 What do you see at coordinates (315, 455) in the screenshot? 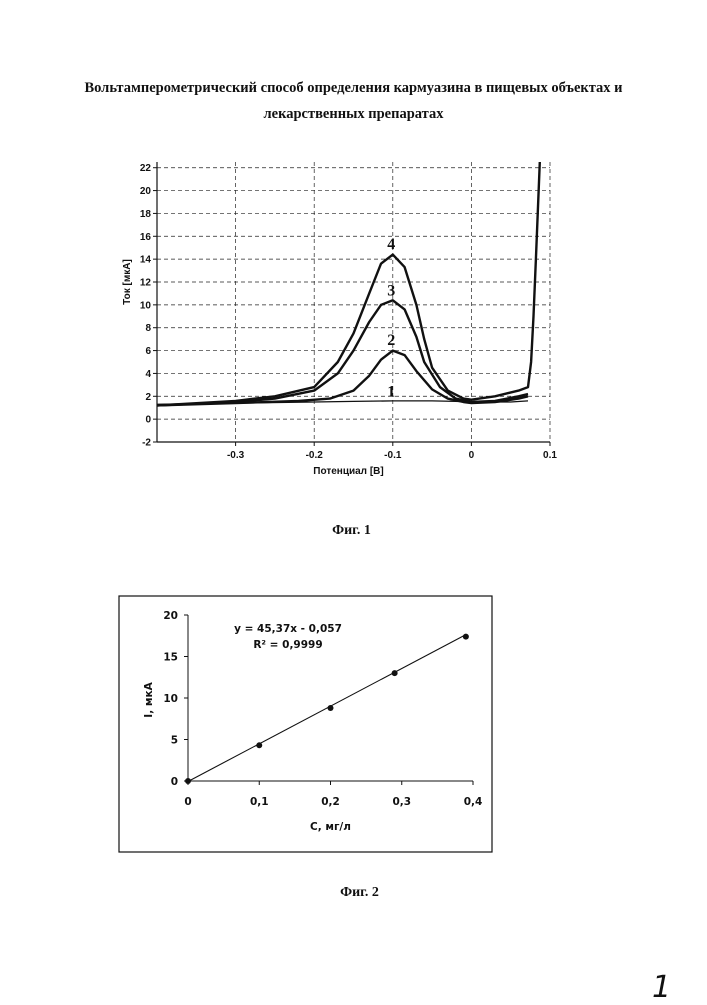
I see `x-tick-label: -0.2` at bounding box center [315, 455].